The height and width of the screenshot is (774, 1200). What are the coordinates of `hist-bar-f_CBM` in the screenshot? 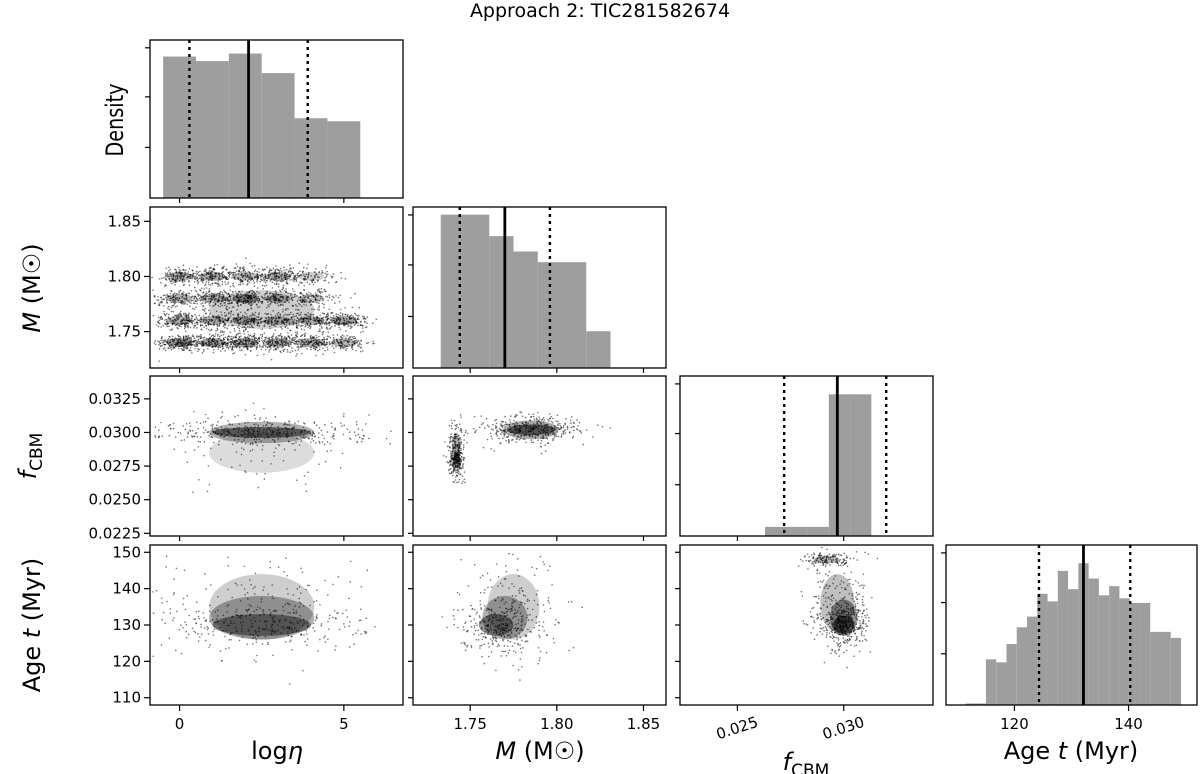 It's located at (786, 531).